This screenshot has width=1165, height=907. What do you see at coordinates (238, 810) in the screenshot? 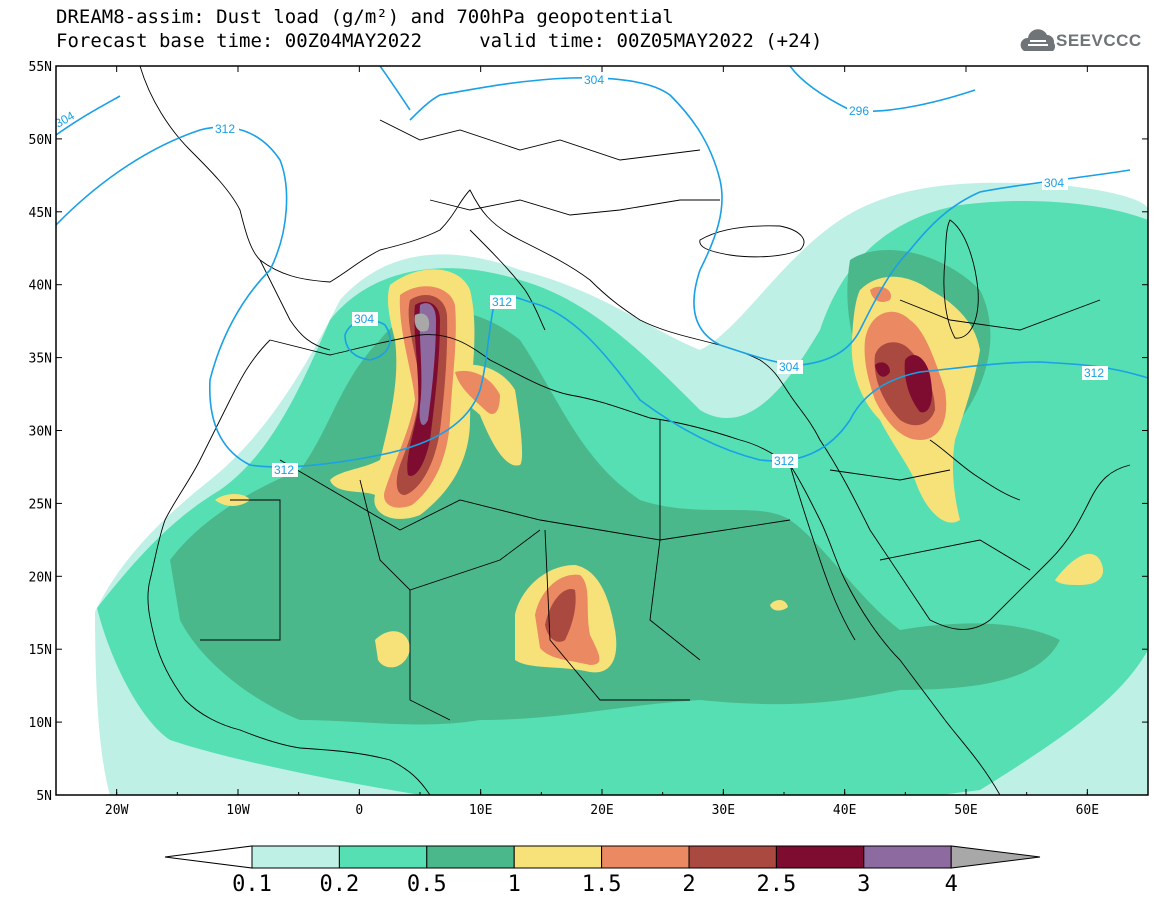
I see `lon-label: 10W` at bounding box center [238, 810].